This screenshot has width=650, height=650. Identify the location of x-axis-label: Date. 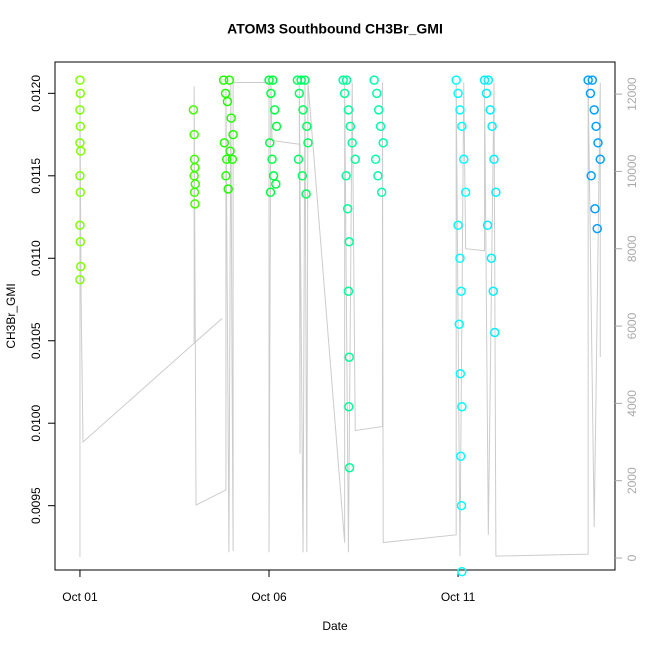
(335, 626).